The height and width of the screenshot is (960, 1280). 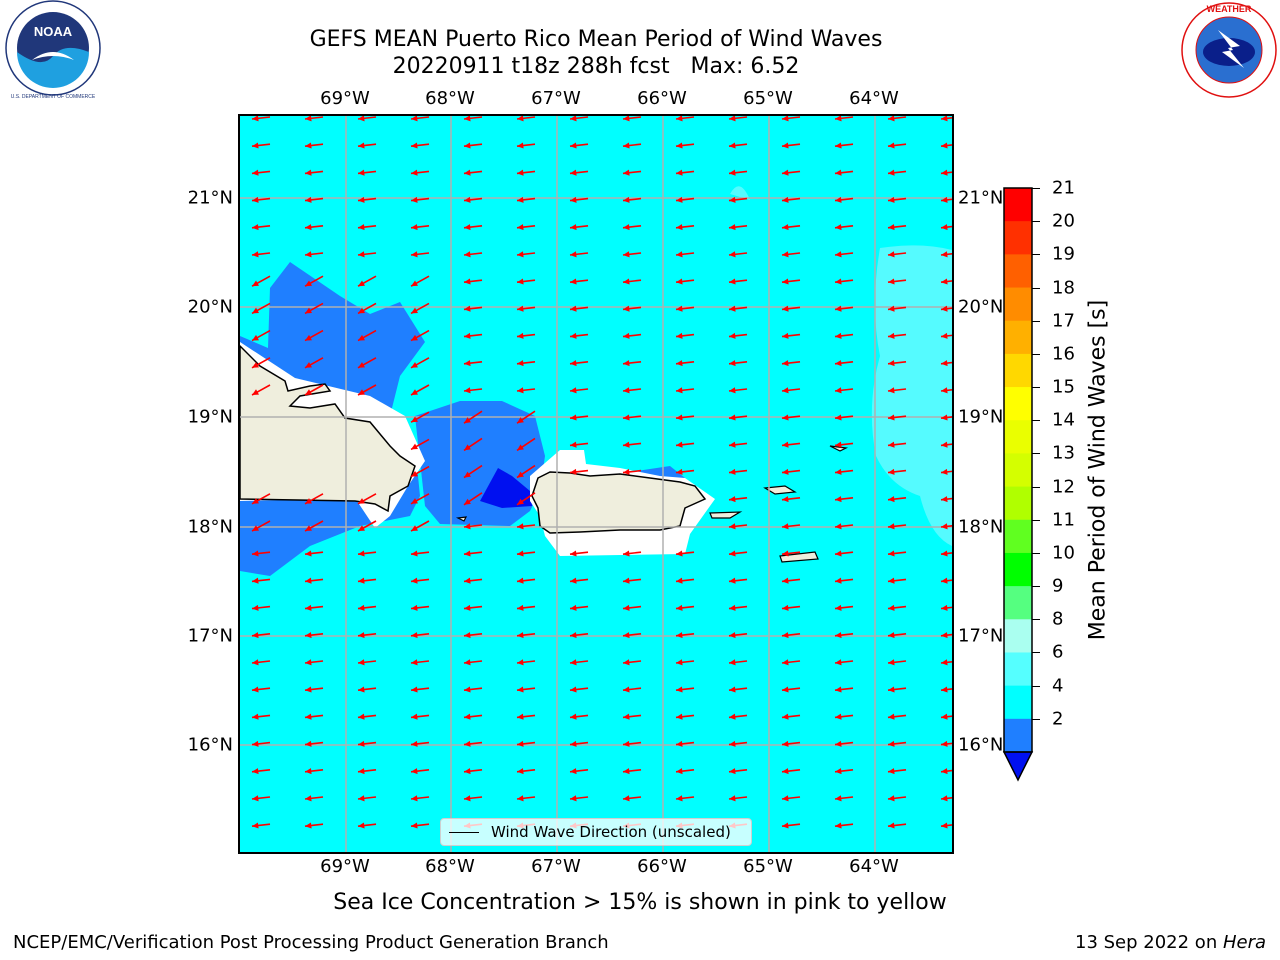 I want to click on legend-line-swatch, so click(x=464, y=832).